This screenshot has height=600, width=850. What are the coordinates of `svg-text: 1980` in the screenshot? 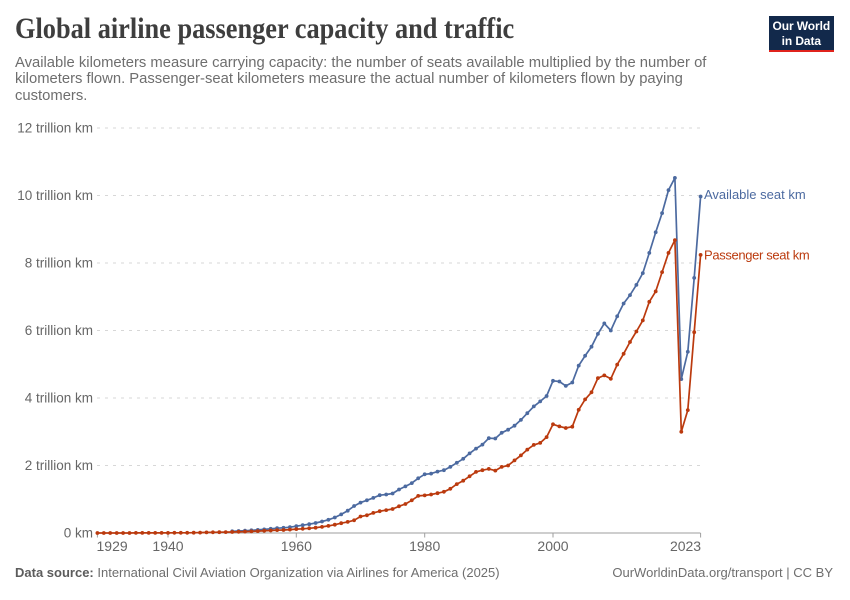 It's located at (424, 546).